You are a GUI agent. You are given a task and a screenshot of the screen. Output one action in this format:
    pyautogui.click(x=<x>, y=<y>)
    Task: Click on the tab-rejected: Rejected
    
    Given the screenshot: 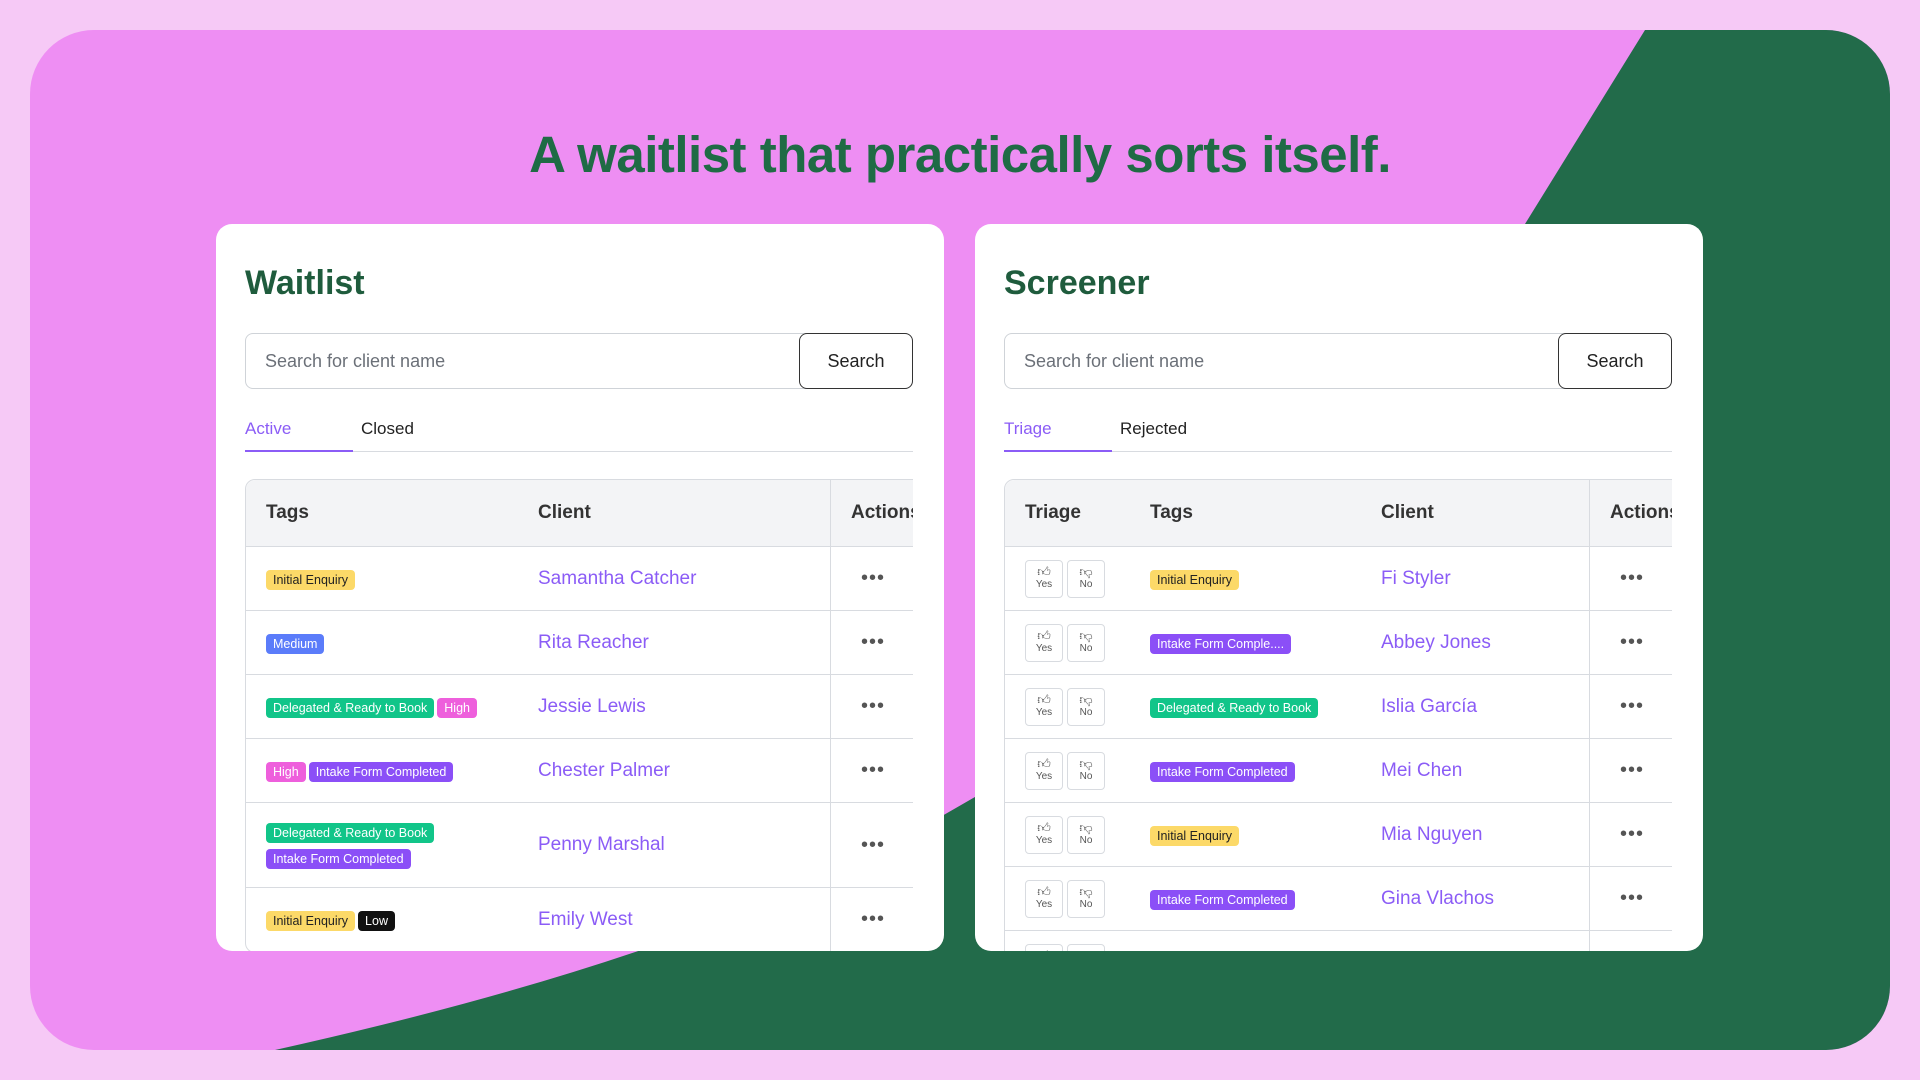 What is the action you would take?
    pyautogui.click(x=1154, y=428)
    